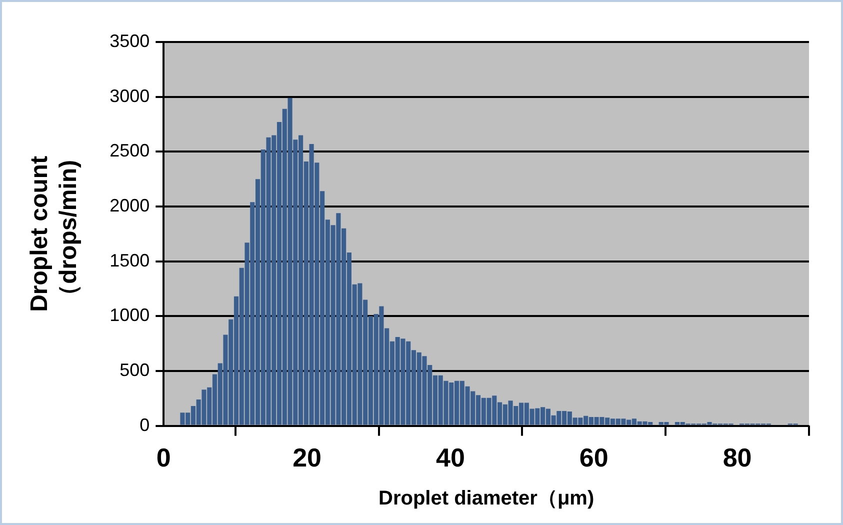 Image resolution: width=843 pixels, height=525 pixels. What do you see at coordinates (130, 96) in the screenshot?
I see `y-tick-label: 3000` at bounding box center [130, 96].